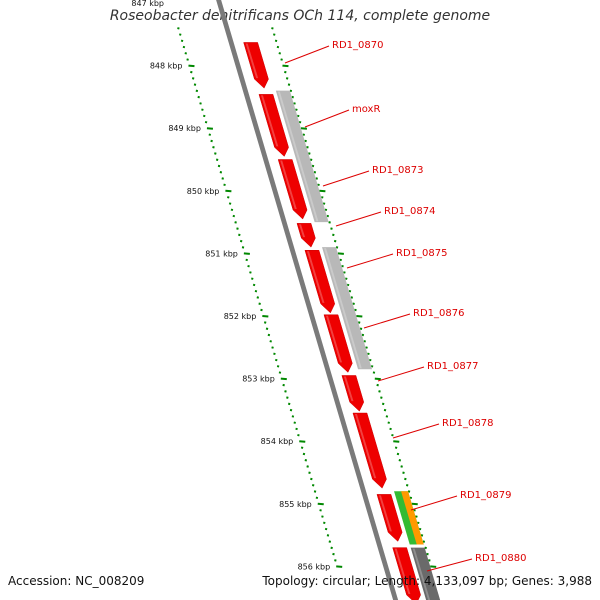  Describe the element at coordinates (452, 366) in the screenshot. I see `gene-label: RD1_0877` at that location.